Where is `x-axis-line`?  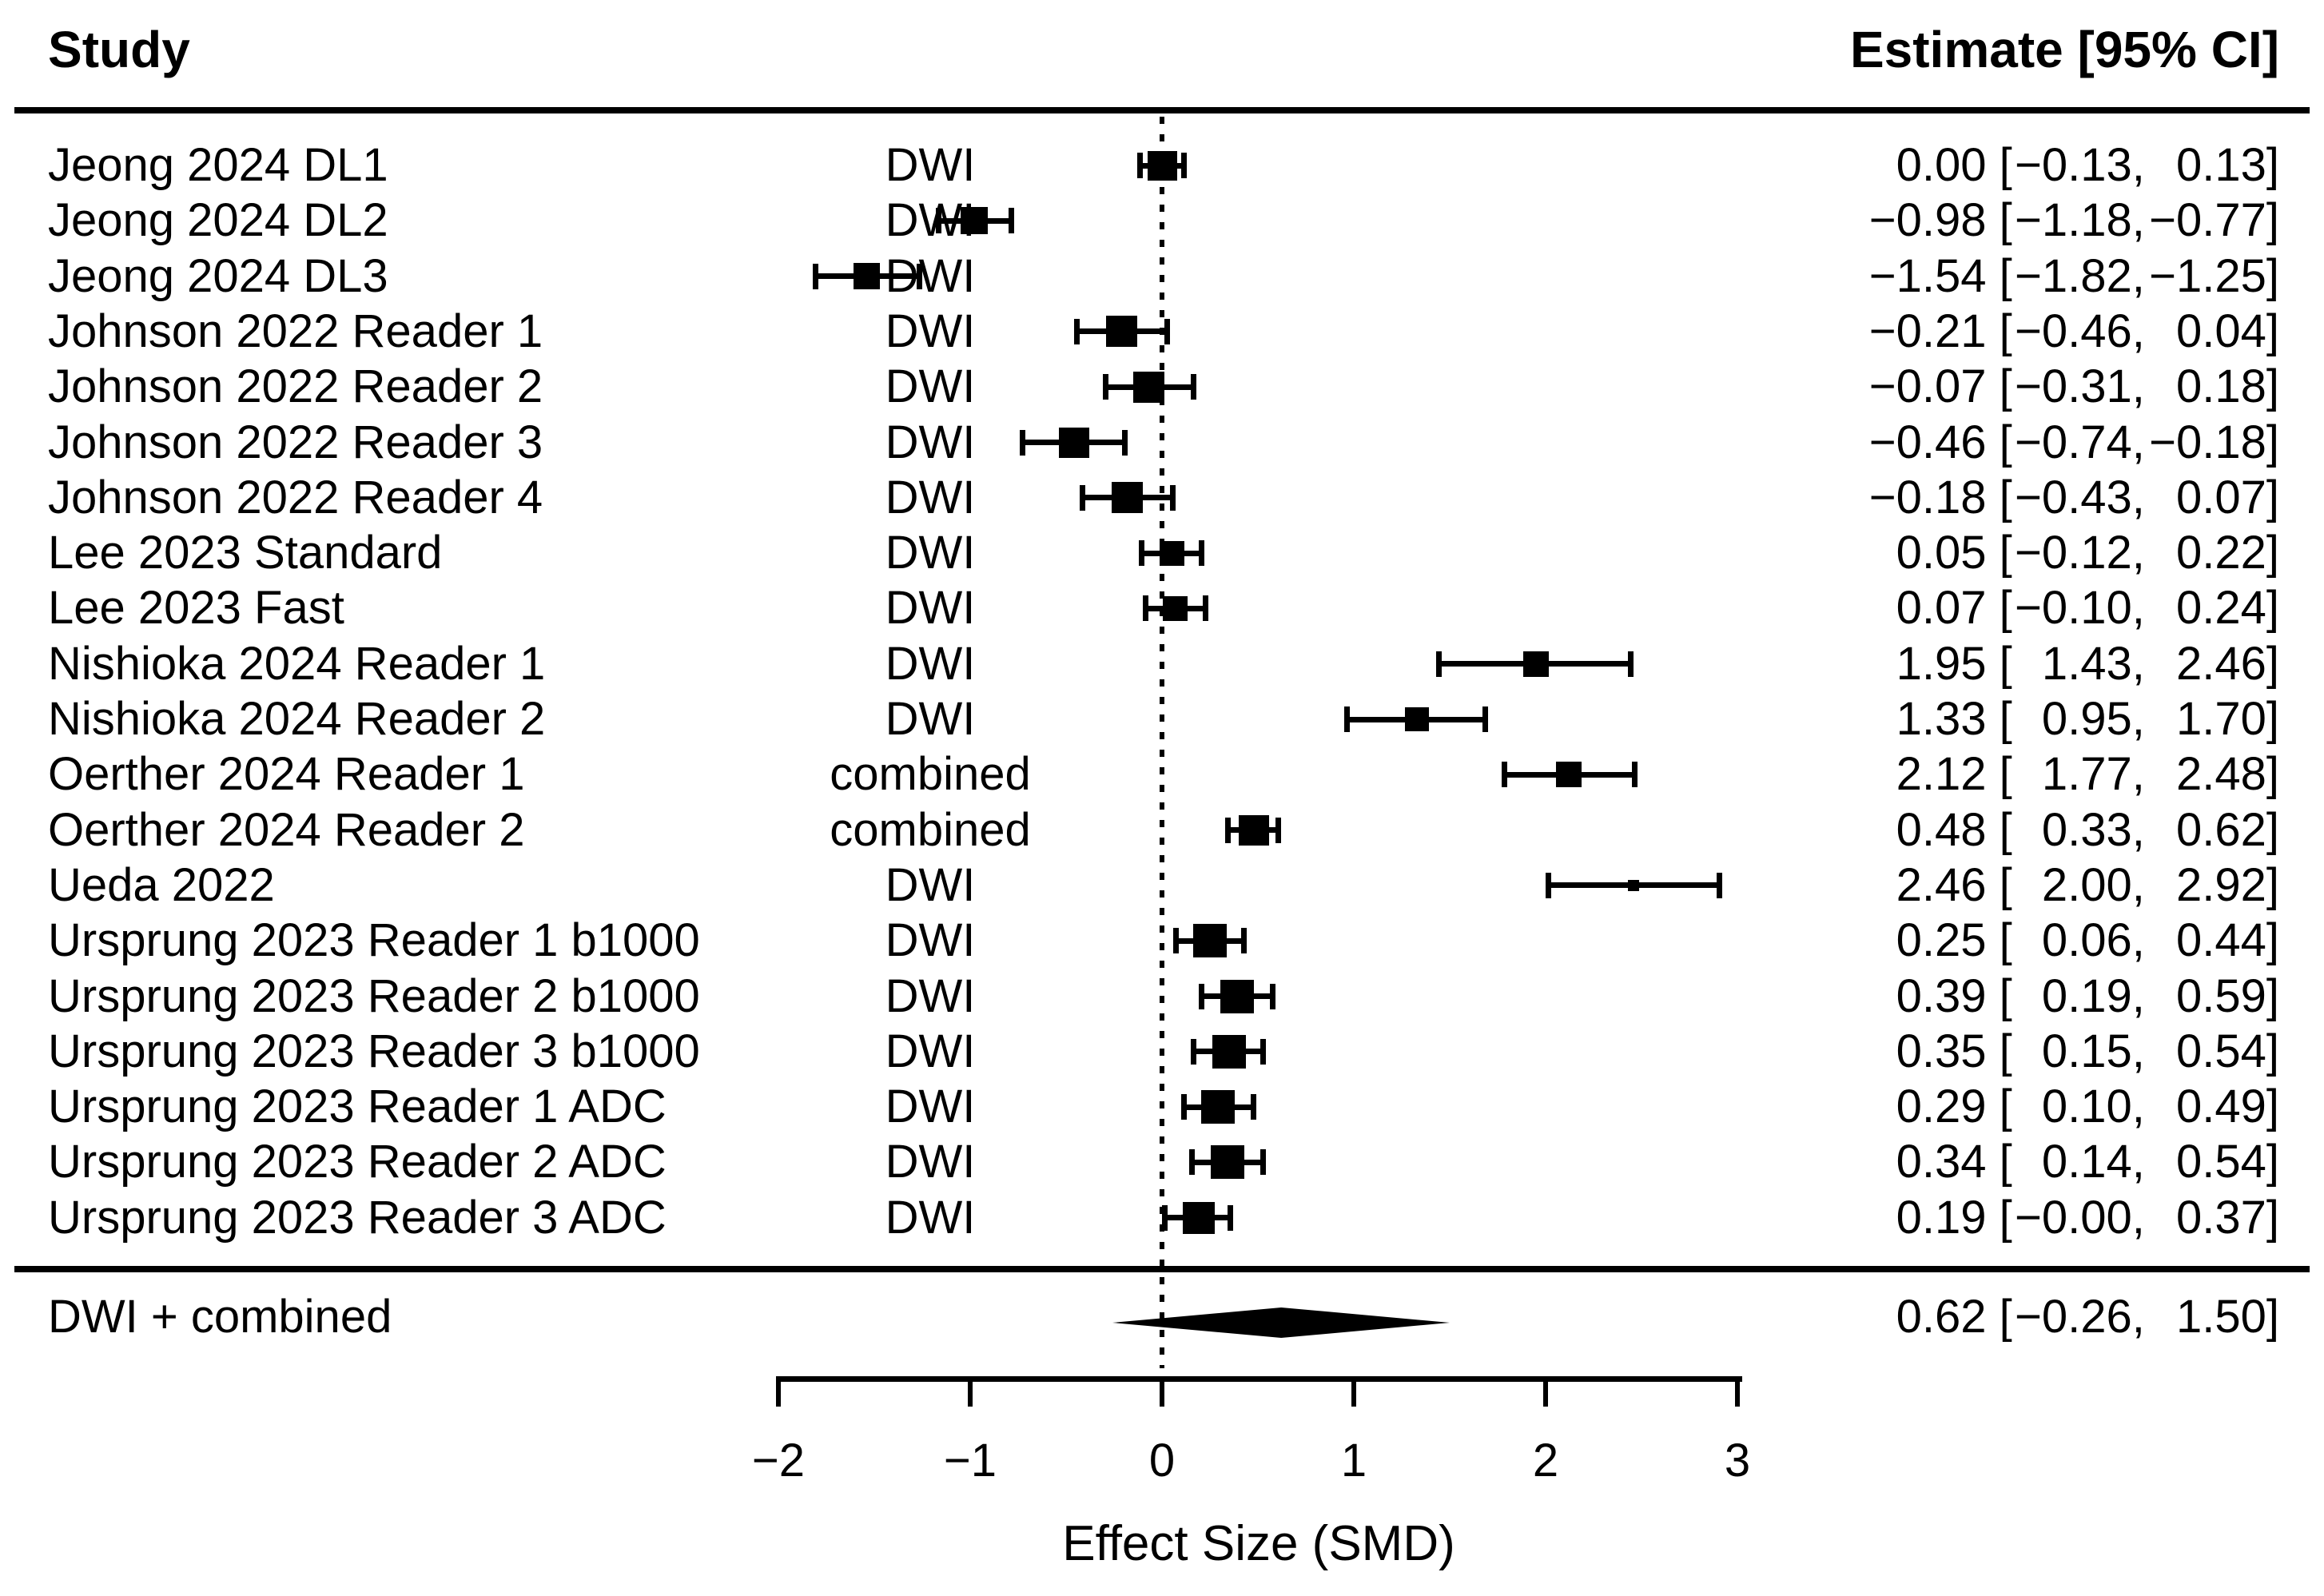 x-axis-line is located at coordinates (1260, 1379).